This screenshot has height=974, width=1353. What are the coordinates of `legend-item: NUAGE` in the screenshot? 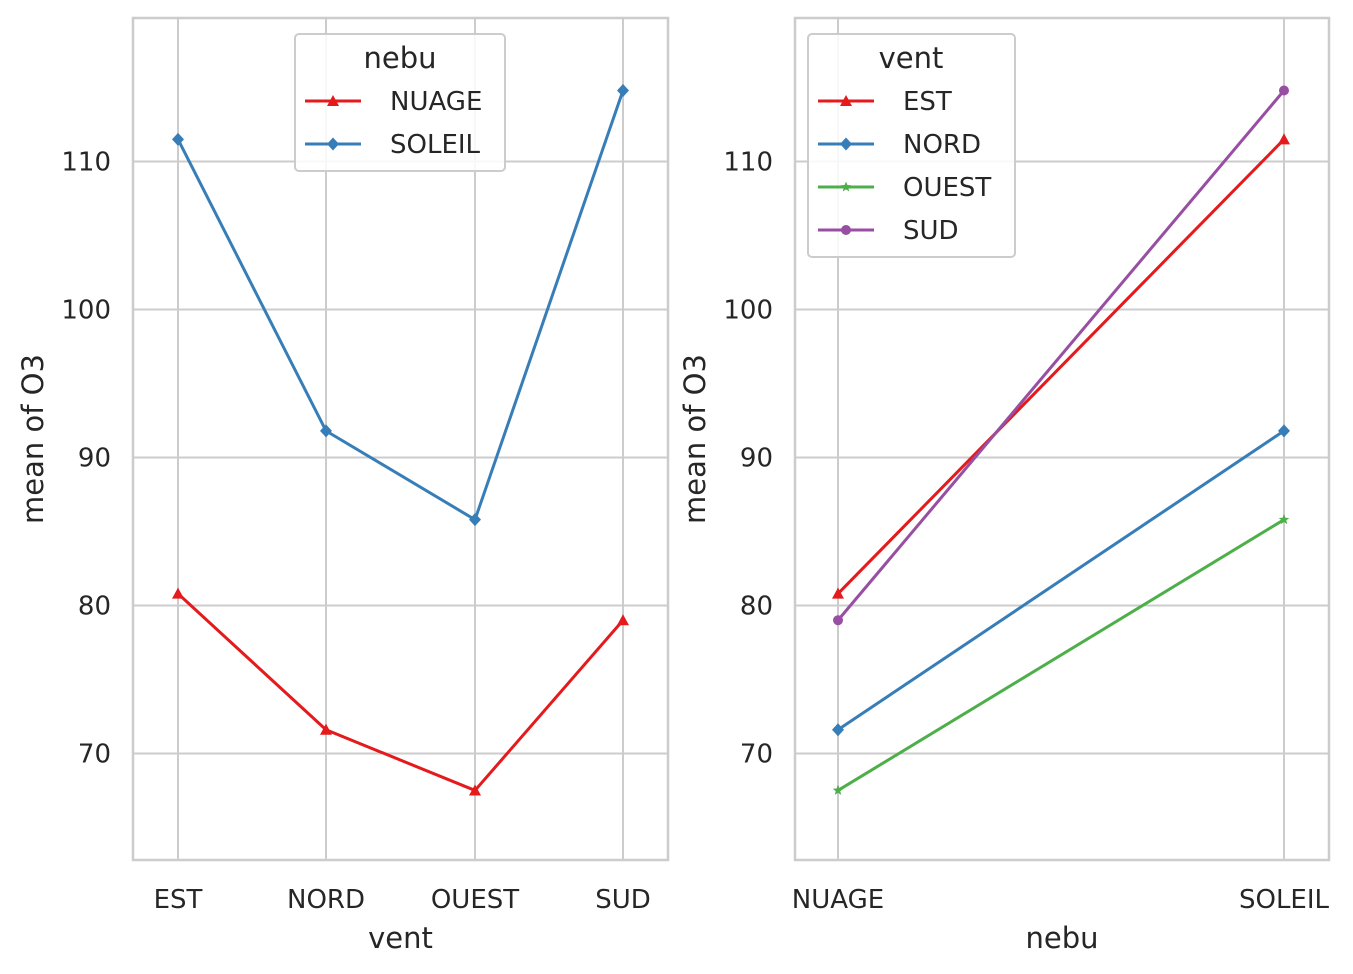 It's located at (393, 102).